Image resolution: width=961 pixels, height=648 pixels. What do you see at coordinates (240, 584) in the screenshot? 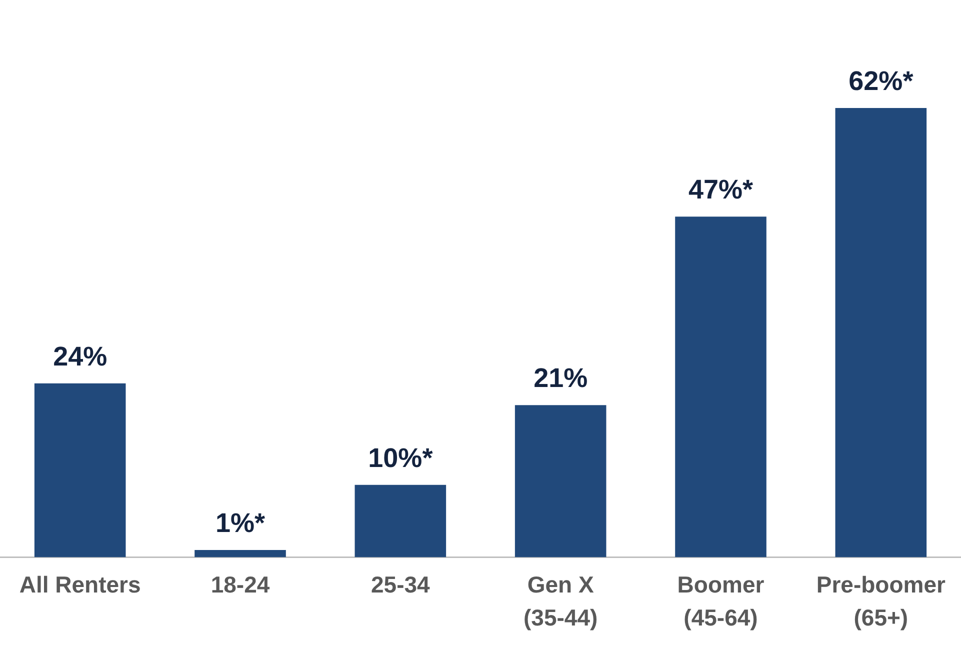
I see `x-tick-label: 18-24` at bounding box center [240, 584].